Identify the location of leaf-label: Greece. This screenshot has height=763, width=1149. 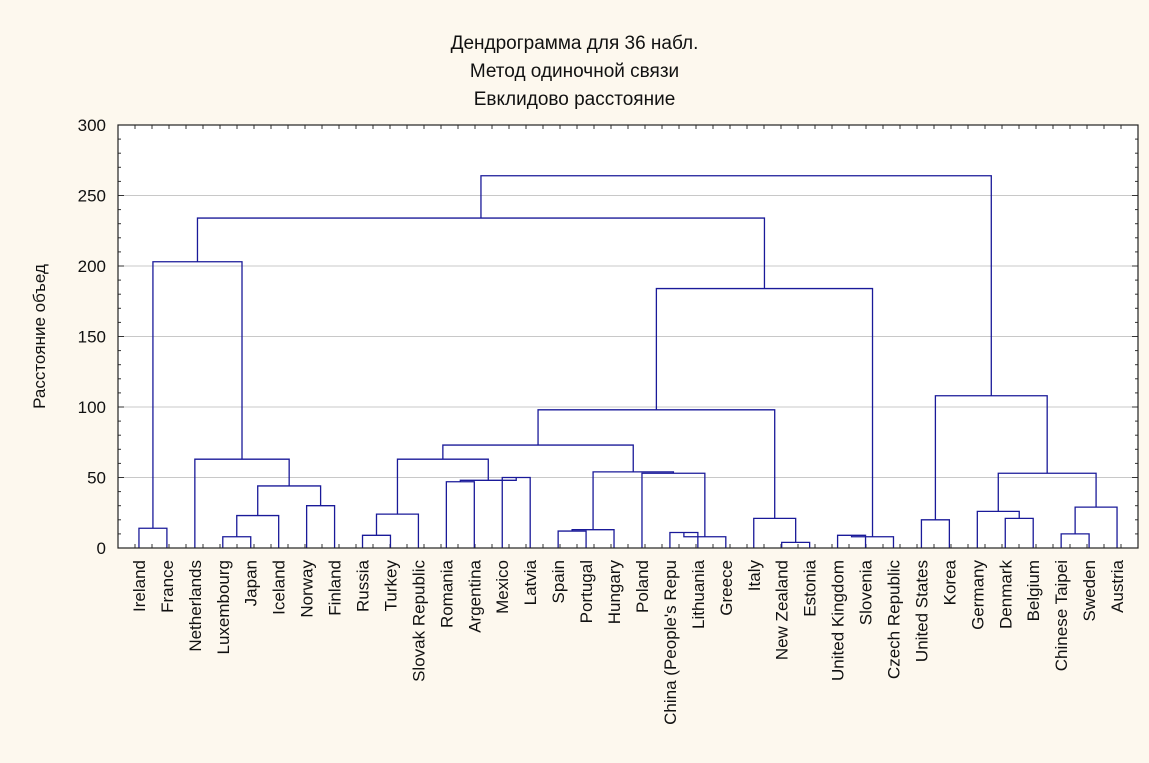
(726, 588).